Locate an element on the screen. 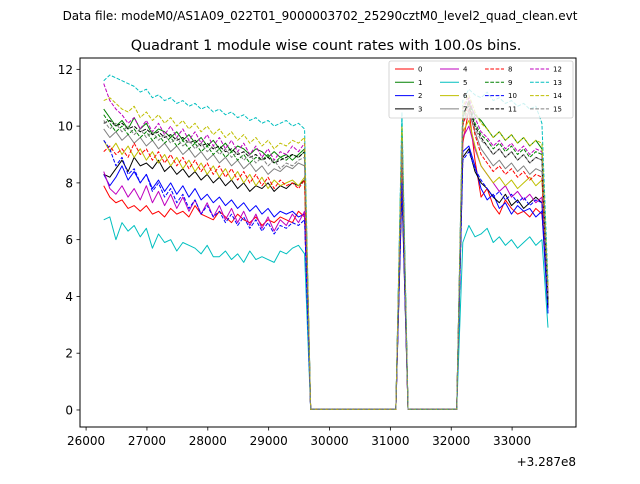 The height and width of the screenshot is (484, 640). legend-label-8: 8 is located at coordinates (510, 70).